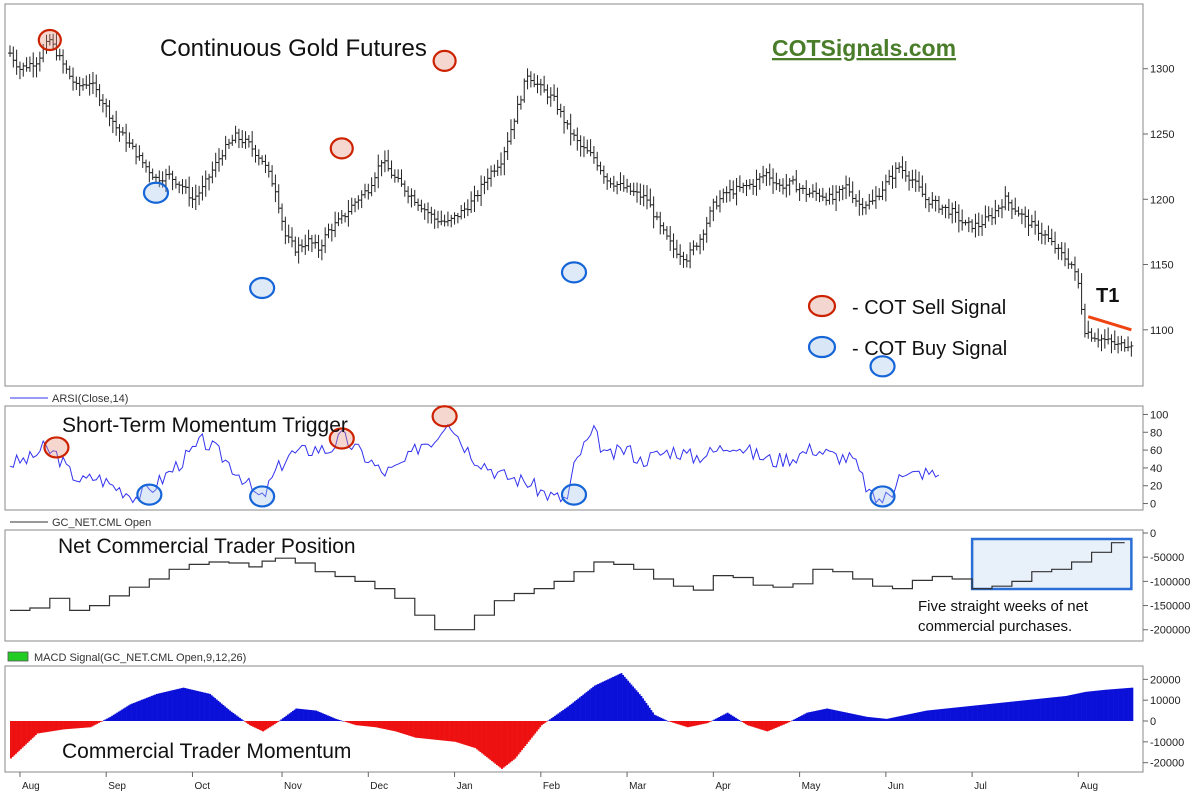 Image resolution: width=1200 pixels, height=801 pixels. What do you see at coordinates (1165, 680) in the screenshot?
I see `y-tick-label: 20000` at bounding box center [1165, 680].